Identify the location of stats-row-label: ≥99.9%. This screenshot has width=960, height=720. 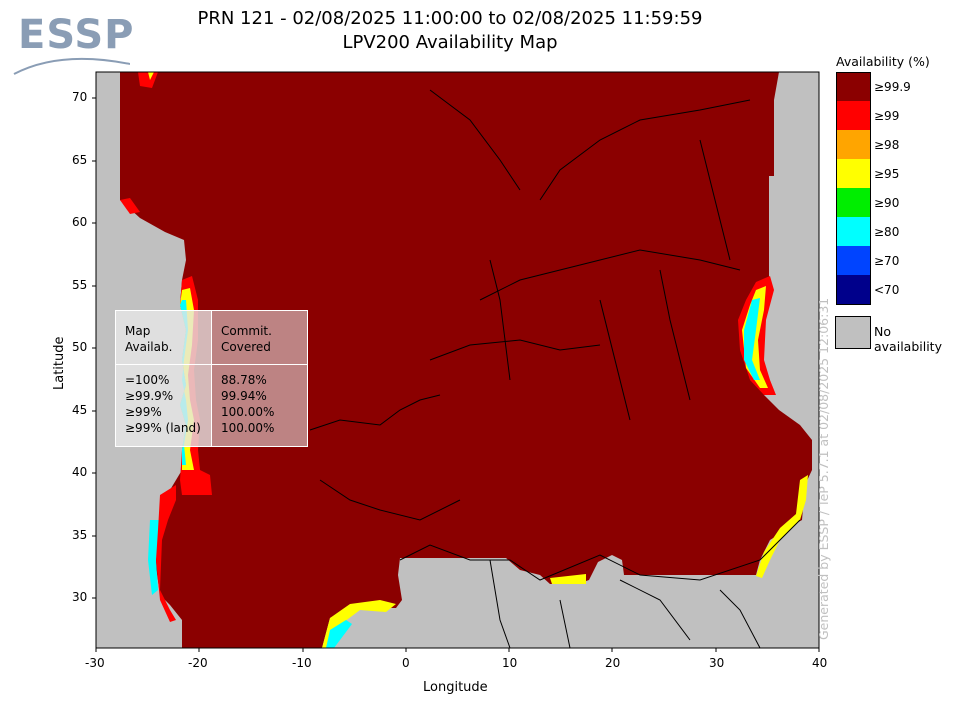
(149, 396).